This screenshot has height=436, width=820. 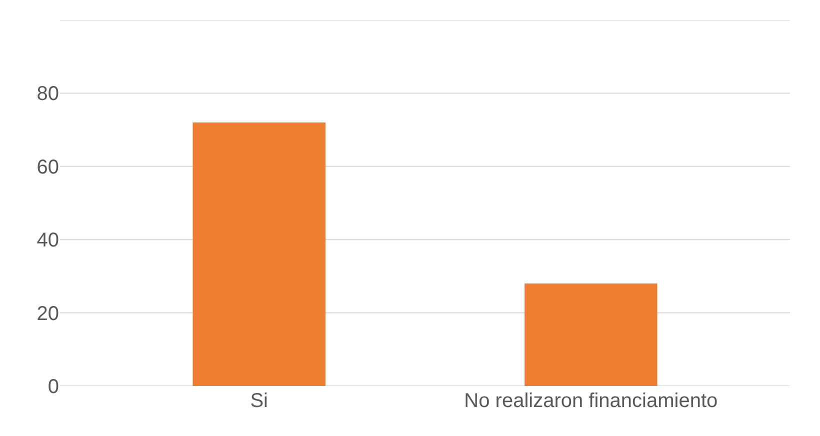 What do you see at coordinates (47, 94) in the screenshot?
I see `y-tick-label: 80` at bounding box center [47, 94].